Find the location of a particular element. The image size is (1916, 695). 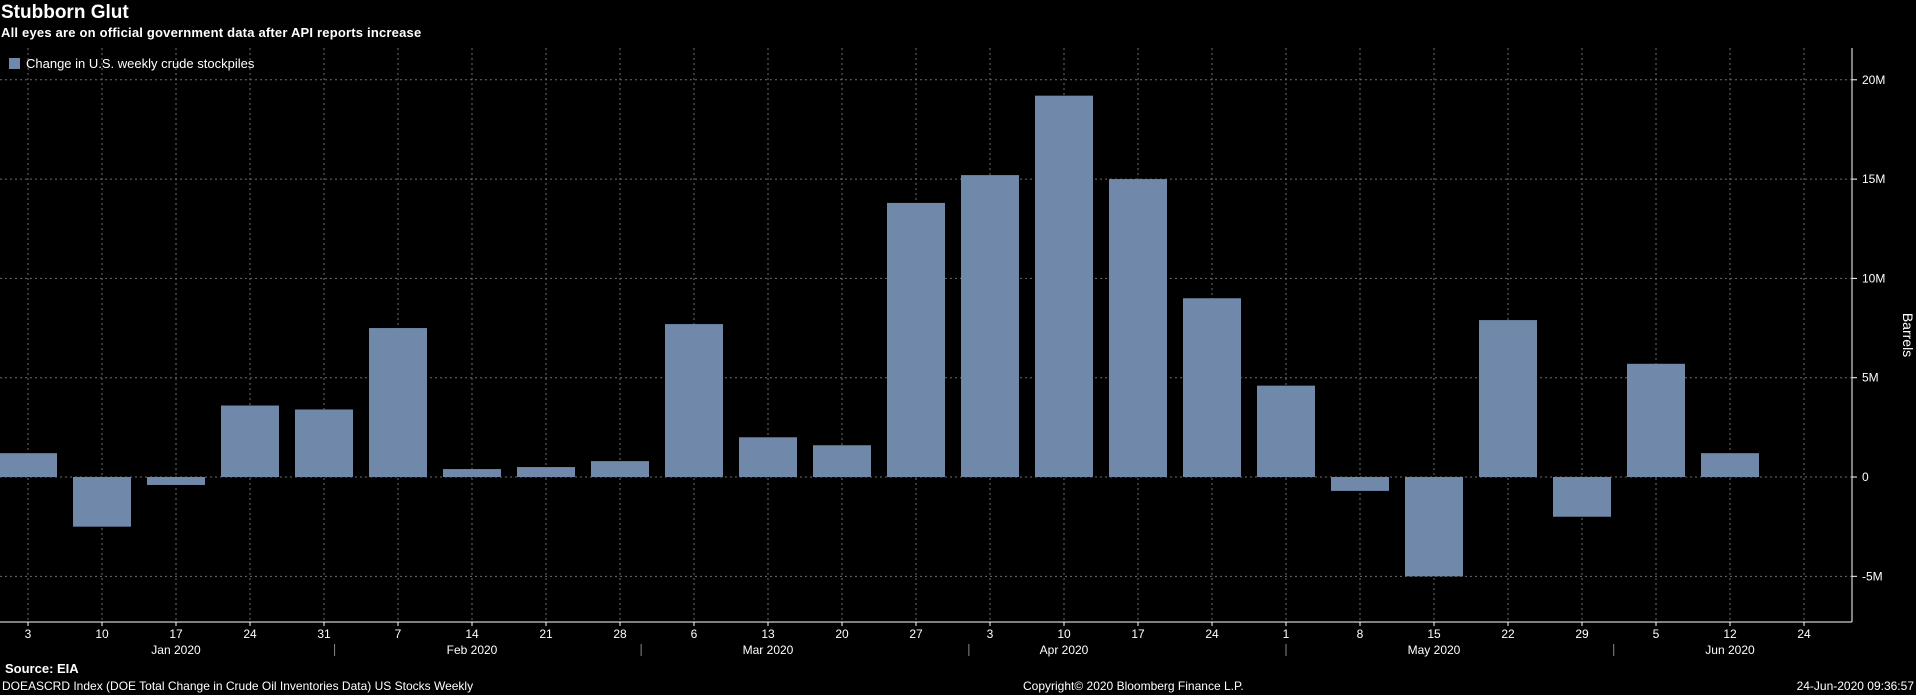

y-tick-label: 15M is located at coordinates (1873, 179).